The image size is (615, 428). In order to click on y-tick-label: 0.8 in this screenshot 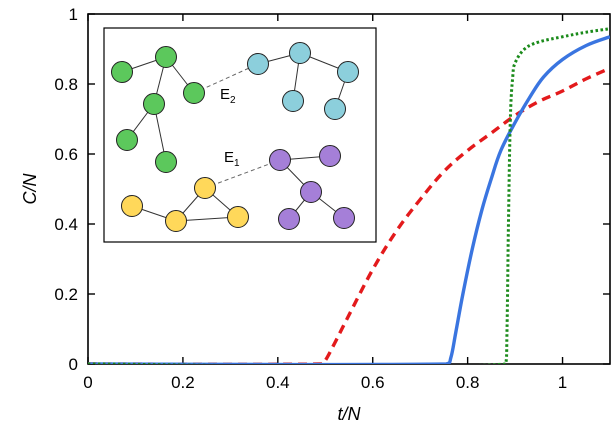, I will do `click(66, 84)`.